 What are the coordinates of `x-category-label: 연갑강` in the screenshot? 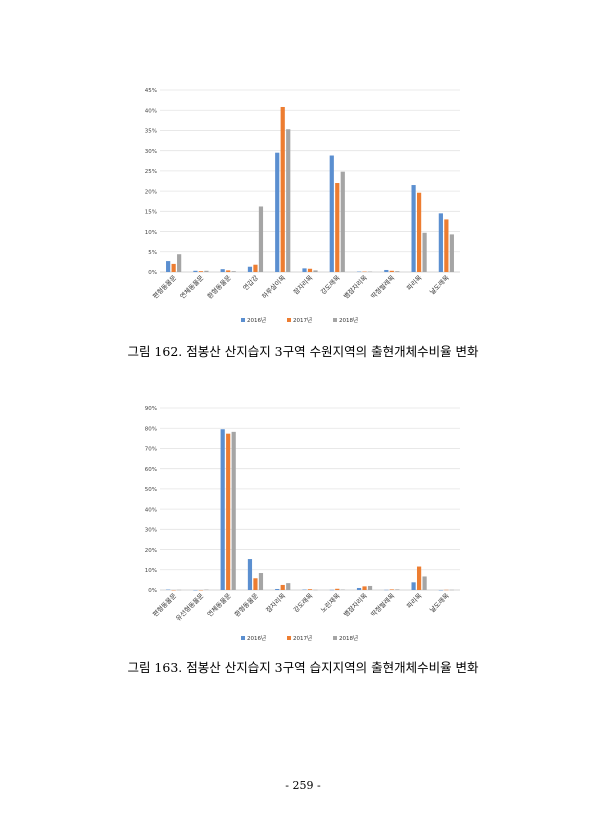 It's located at (250, 282).